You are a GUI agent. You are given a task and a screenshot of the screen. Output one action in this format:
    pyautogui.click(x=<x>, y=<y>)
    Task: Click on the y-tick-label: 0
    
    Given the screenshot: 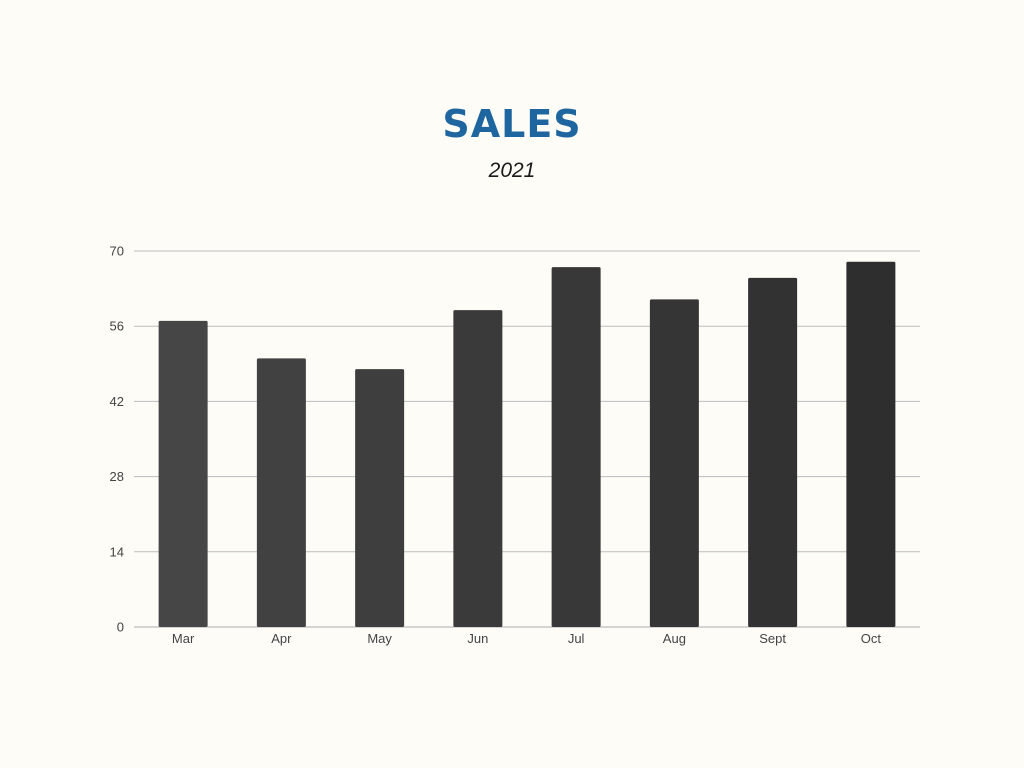 What is the action you would take?
    pyautogui.click(x=120, y=627)
    